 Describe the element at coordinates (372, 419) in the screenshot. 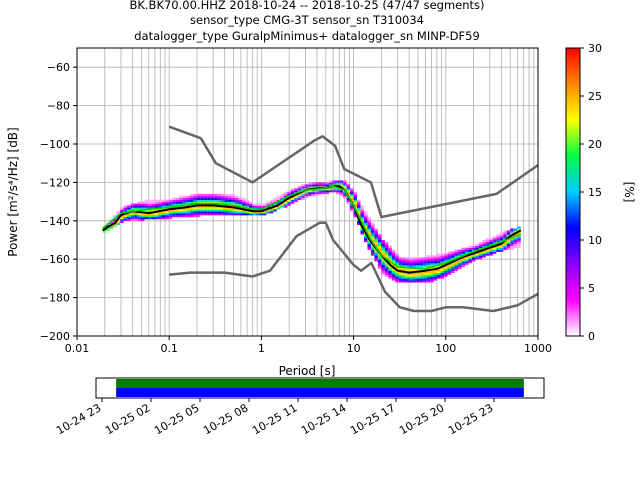

I see `timeline-tick-label: 10-25 17` at that location.